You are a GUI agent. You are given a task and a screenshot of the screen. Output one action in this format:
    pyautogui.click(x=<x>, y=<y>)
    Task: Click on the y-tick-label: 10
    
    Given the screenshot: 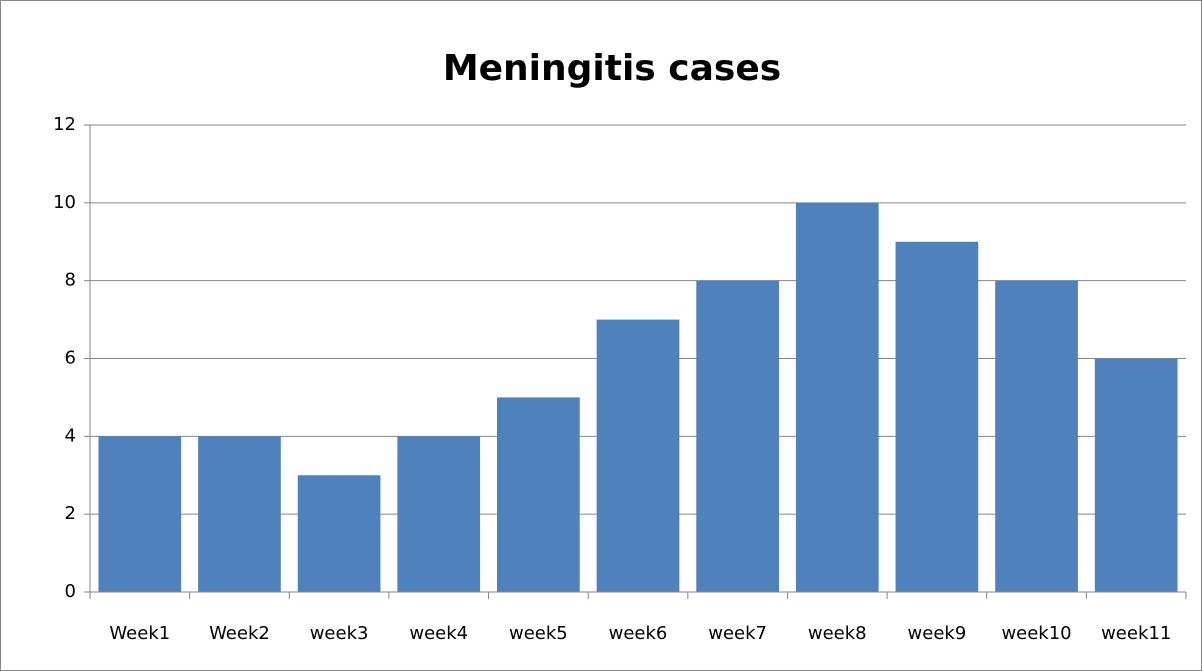 What is the action you would take?
    pyautogui.click(x=64, y=202)
    